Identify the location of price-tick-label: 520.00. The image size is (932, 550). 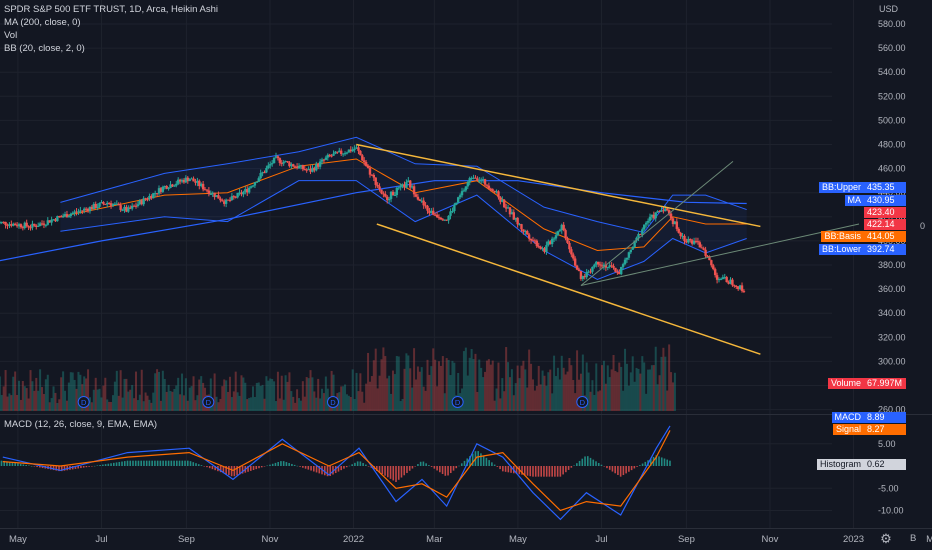
(892, 96).